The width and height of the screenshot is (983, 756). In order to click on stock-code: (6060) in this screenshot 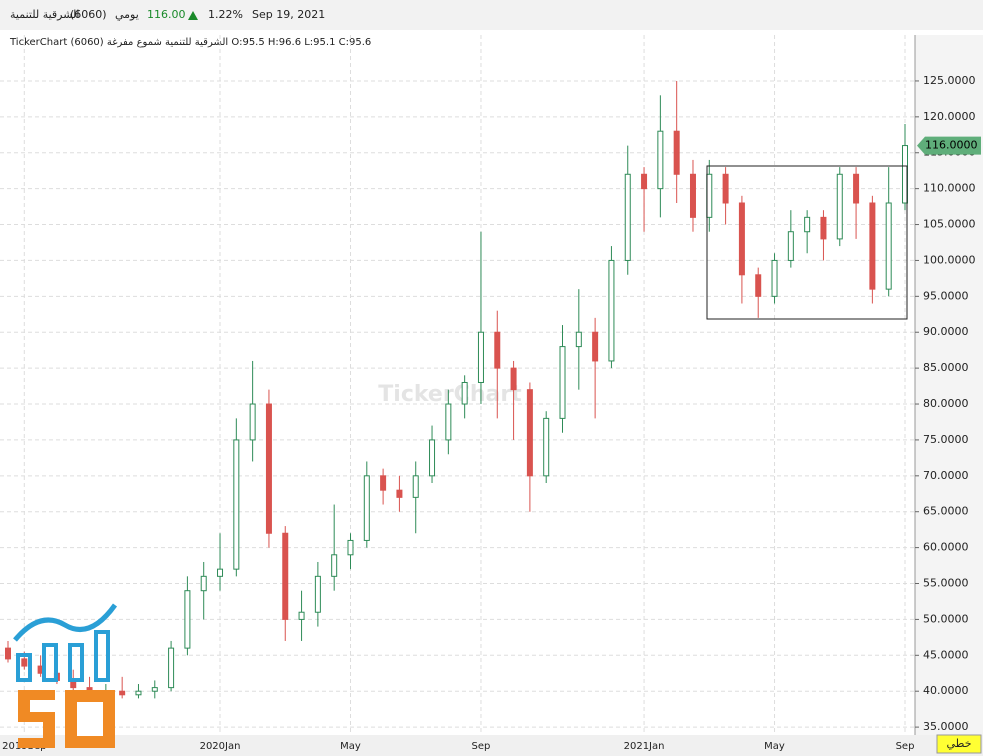, I will do `click(88, 14)`.